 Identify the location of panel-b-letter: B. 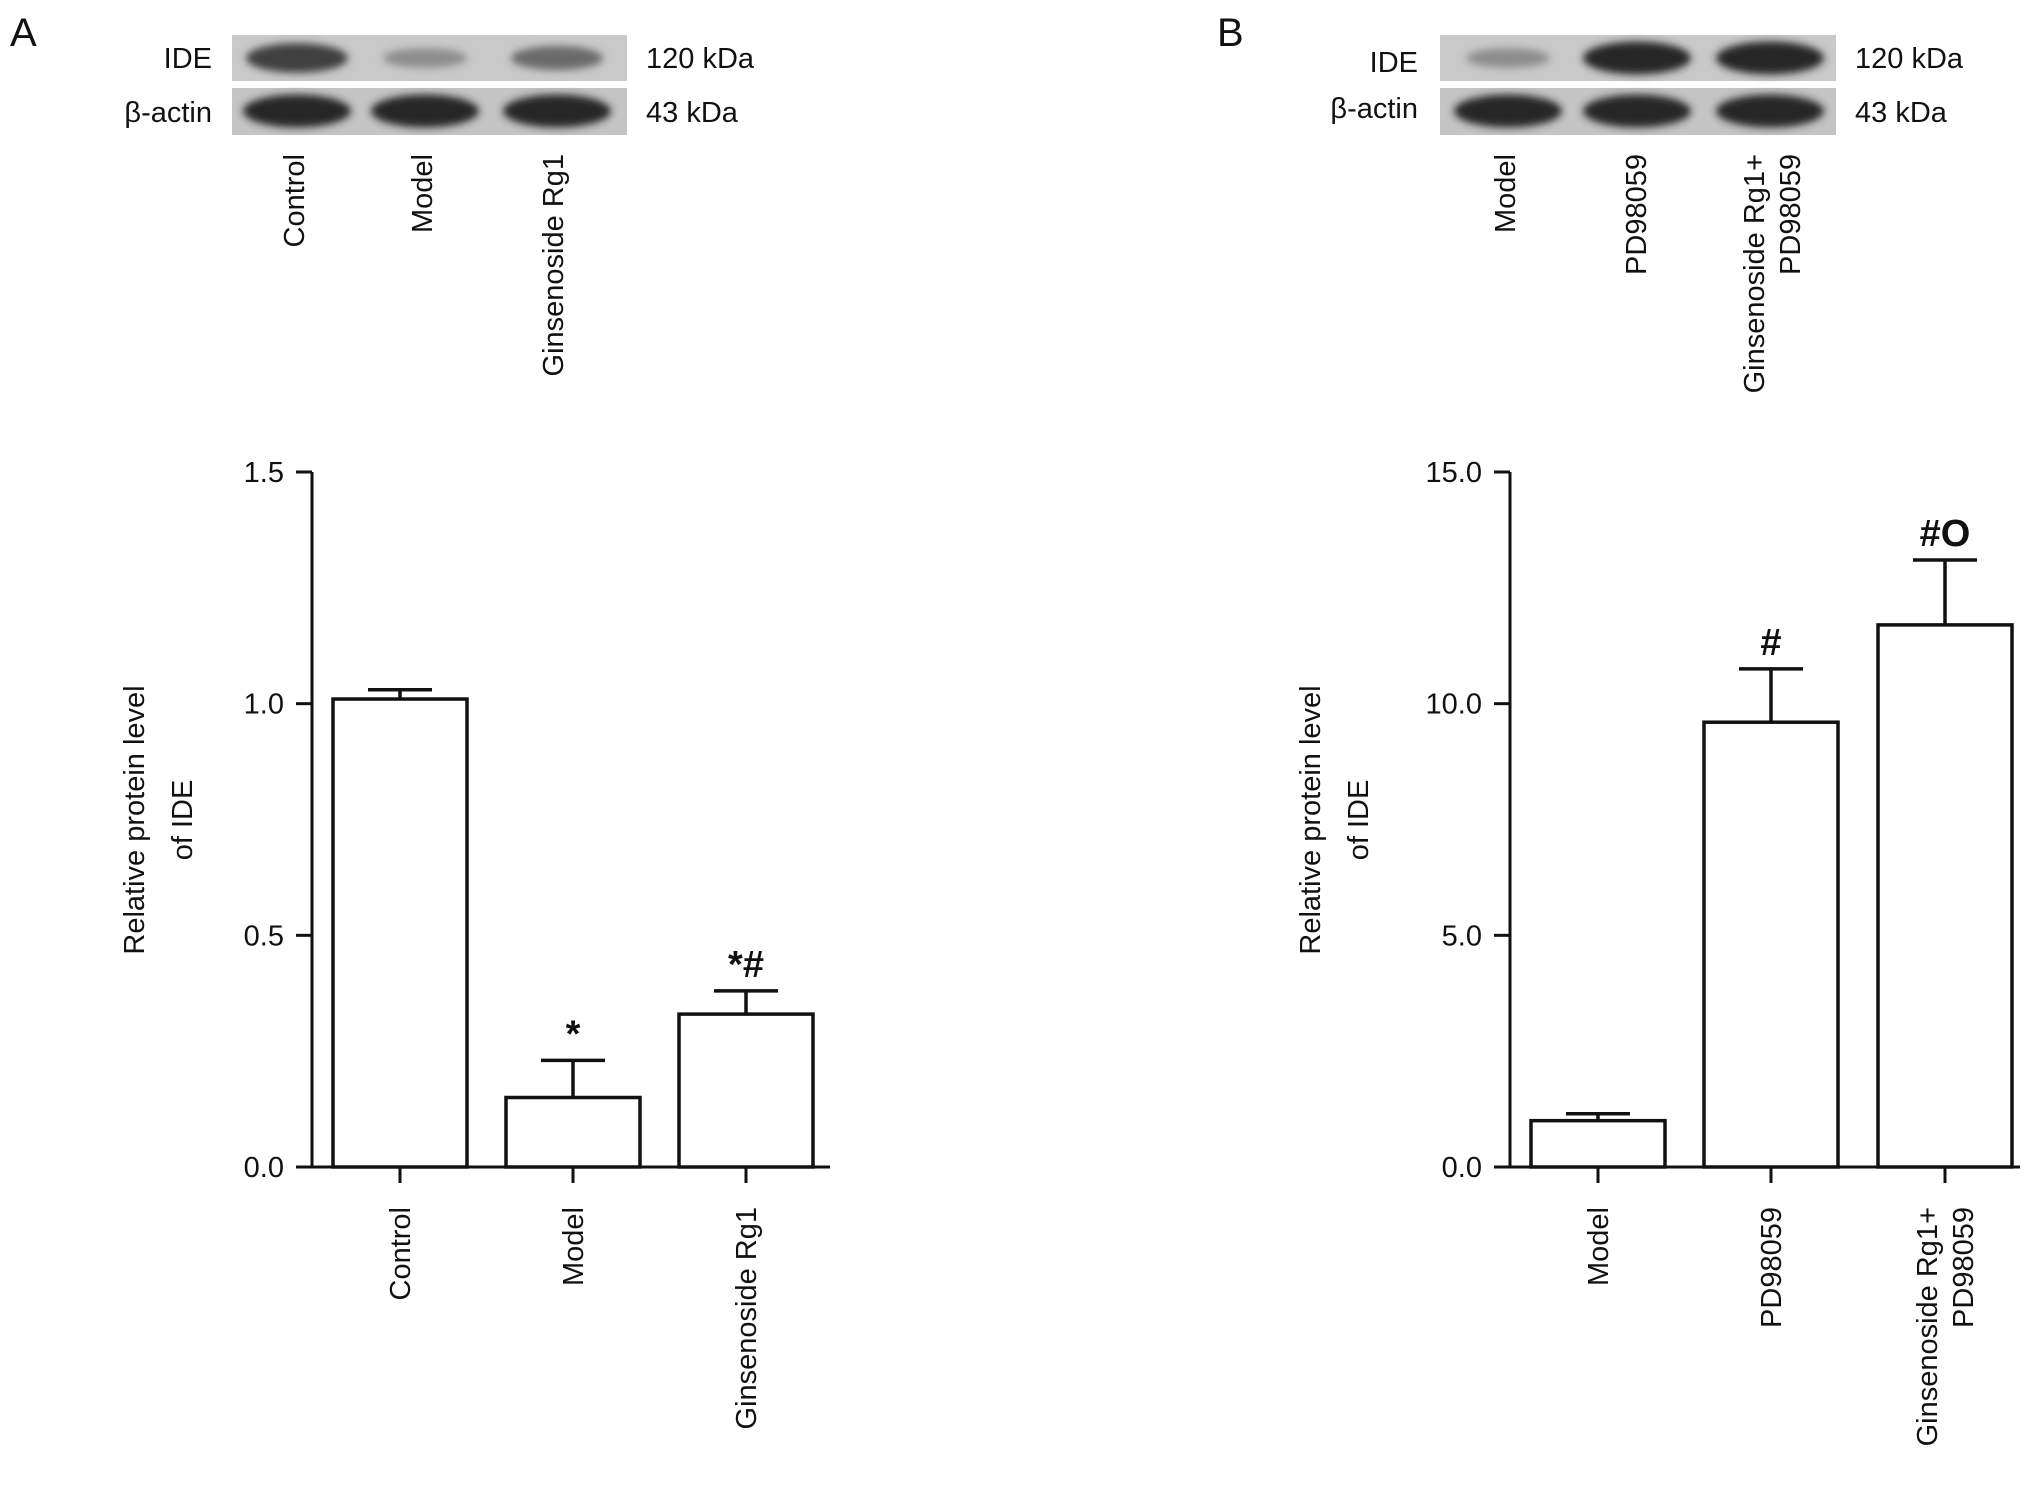
(1230, 33).